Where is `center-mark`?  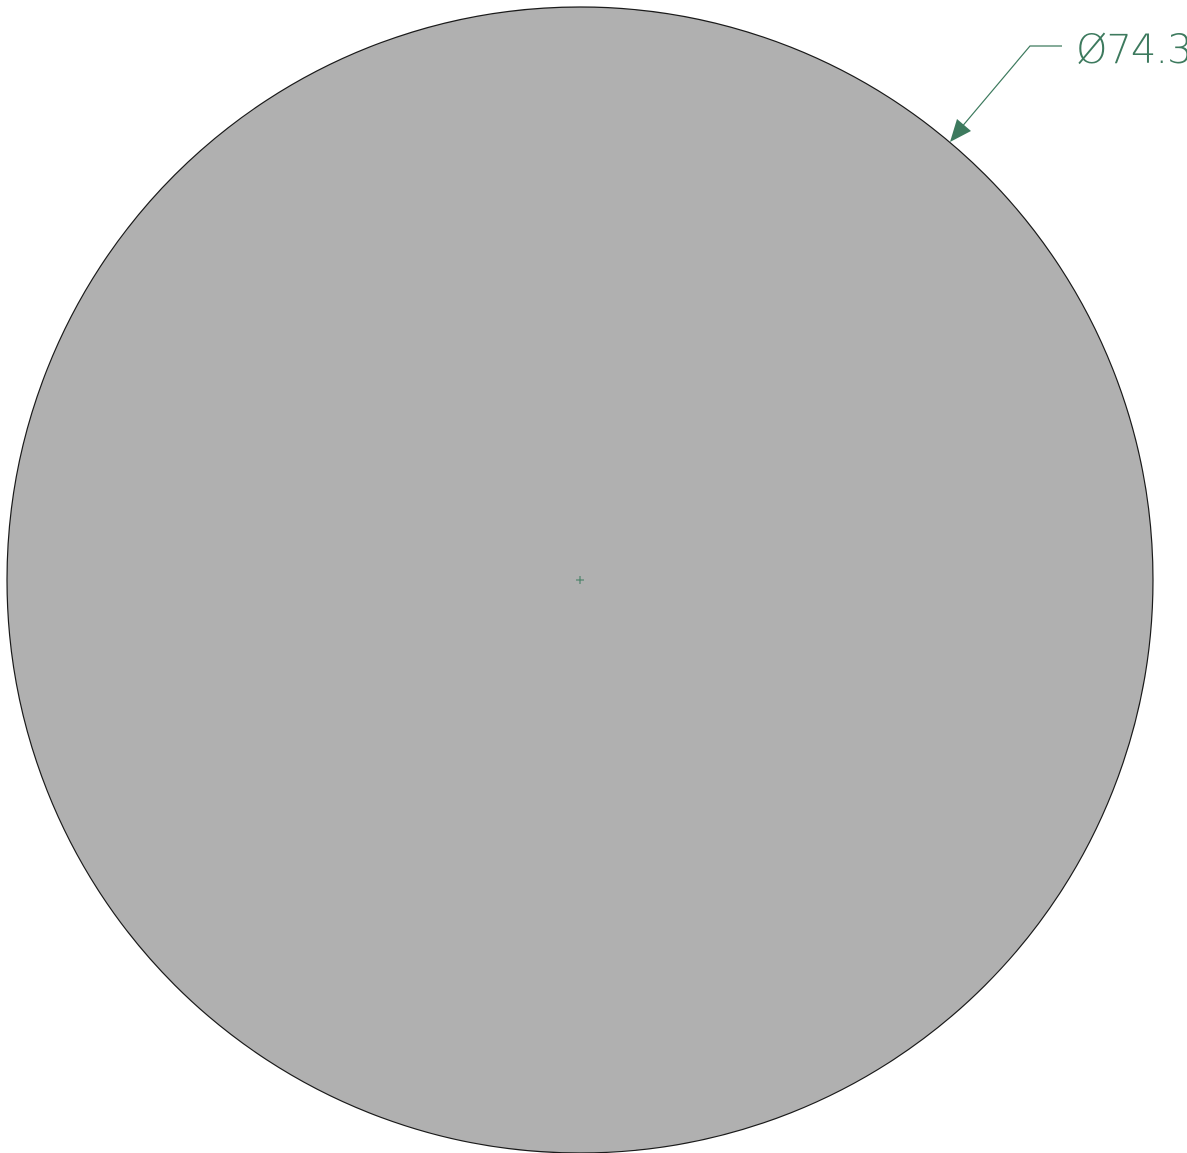
center-mark is located at coordinates (580, 580).